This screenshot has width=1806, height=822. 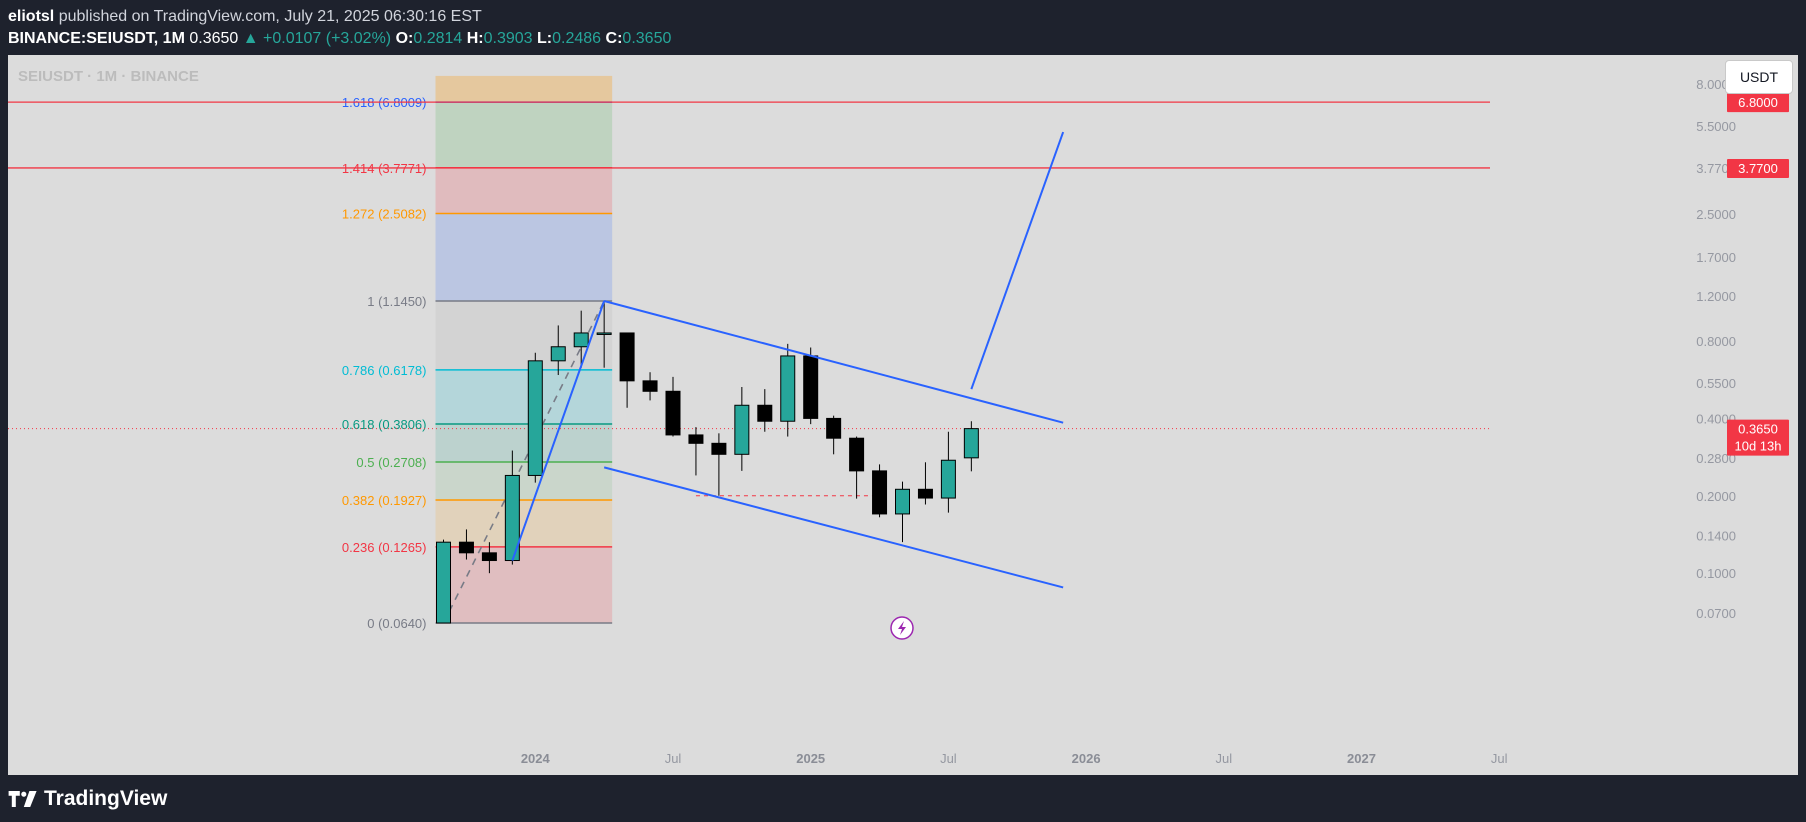 I want to click on last-price: 0.3650, so click(x=214, y=38).